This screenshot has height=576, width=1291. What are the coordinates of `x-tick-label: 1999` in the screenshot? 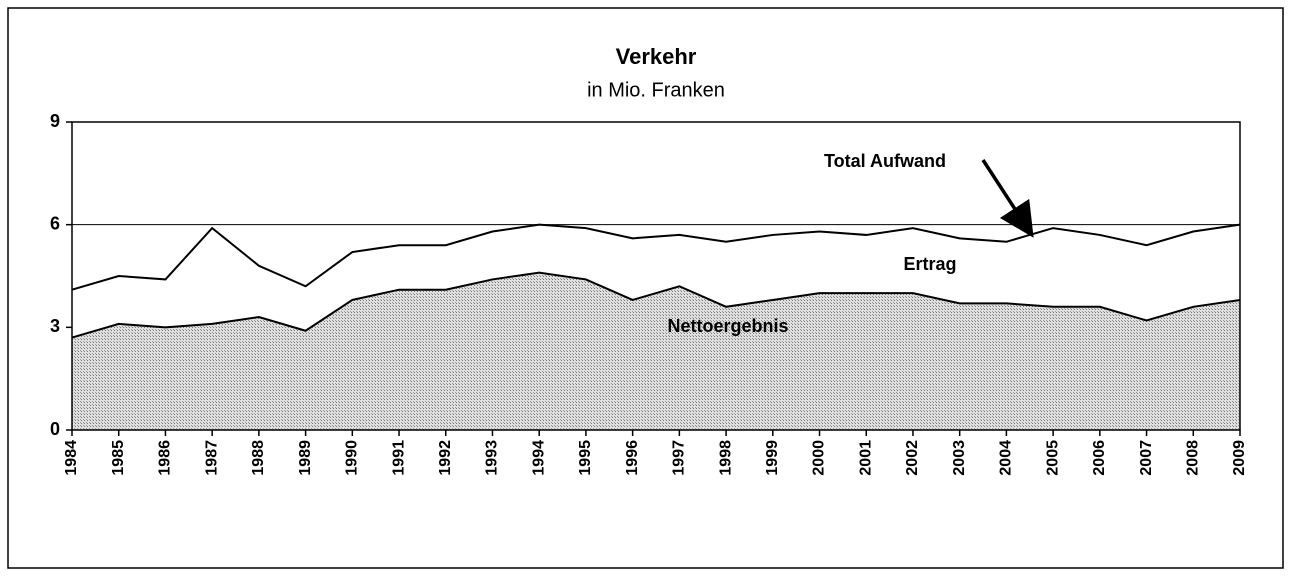 It's located at (772, 458).